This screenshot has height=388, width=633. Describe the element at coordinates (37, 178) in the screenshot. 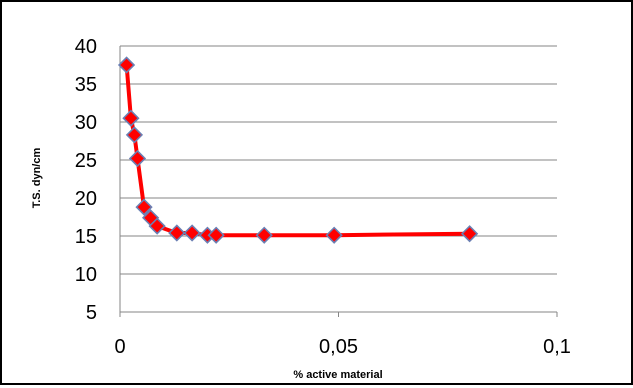

I see `y-axis-title: T.S. dyn/cm` at that location.